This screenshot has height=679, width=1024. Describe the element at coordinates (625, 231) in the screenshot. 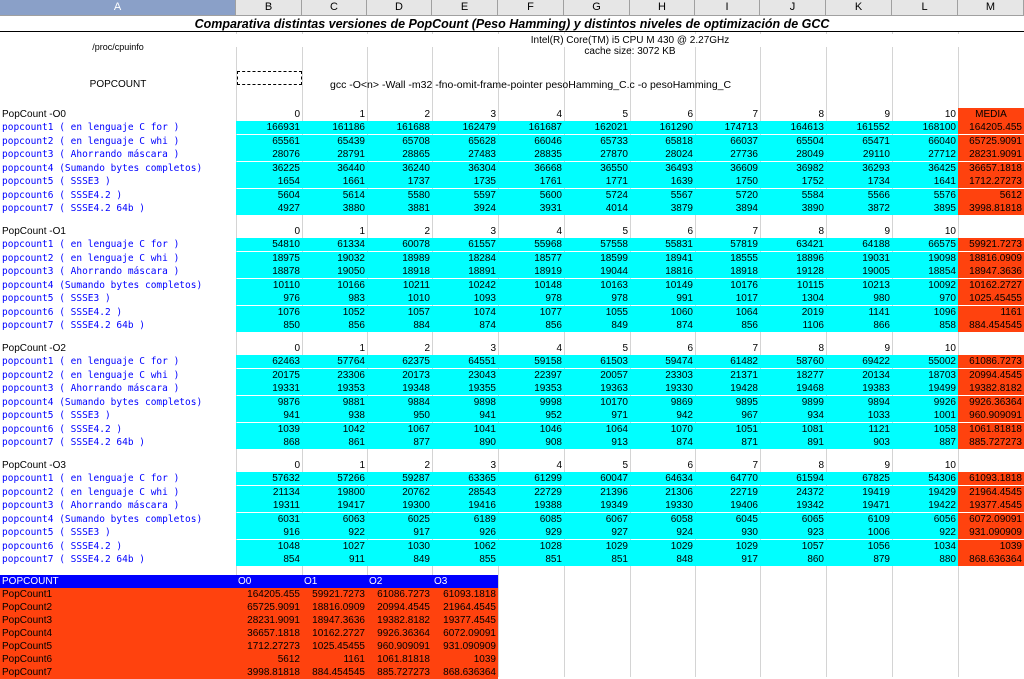

I see `run-index: 5` at that location.